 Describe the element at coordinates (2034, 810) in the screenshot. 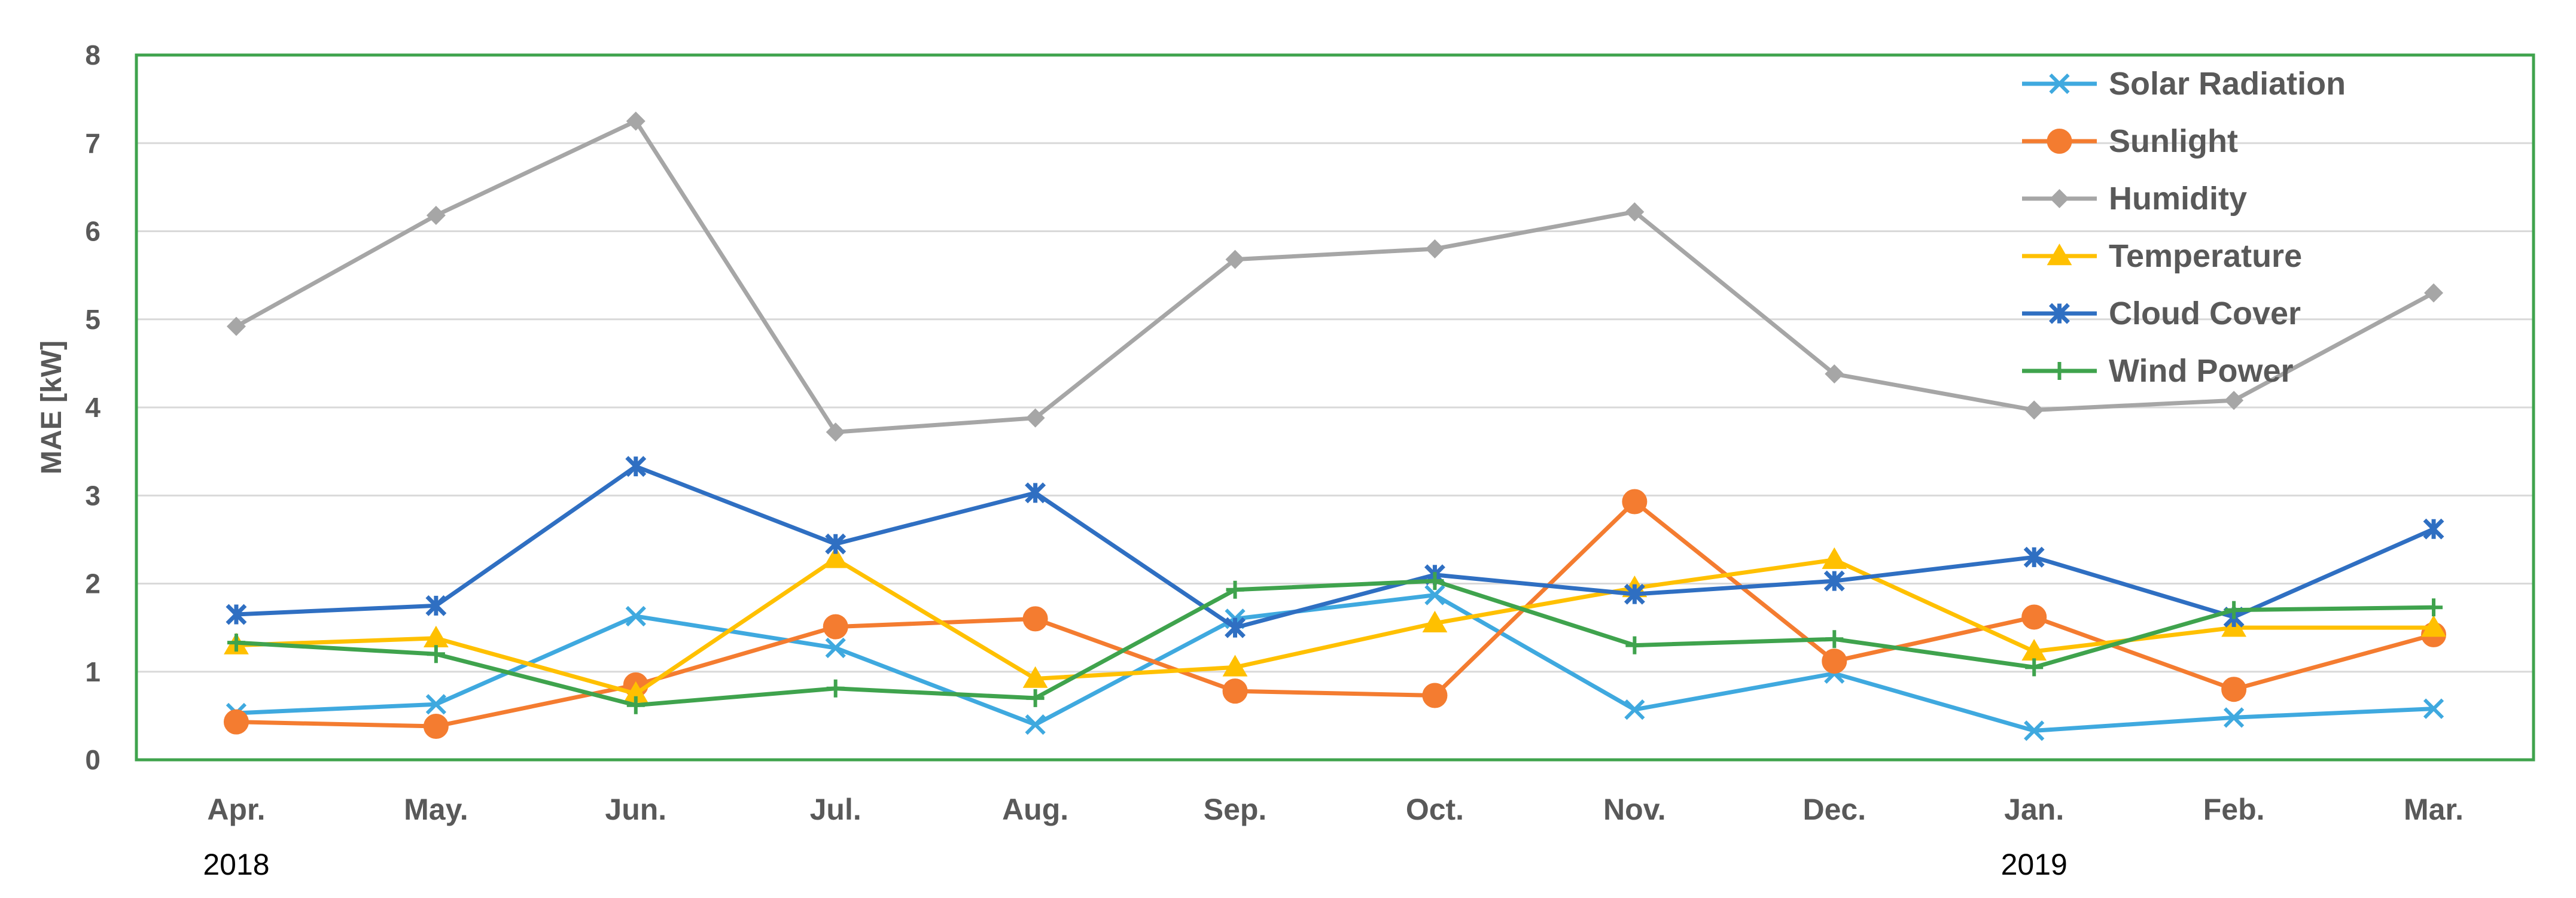

I see `x-tick-label: Jan.` at that location.